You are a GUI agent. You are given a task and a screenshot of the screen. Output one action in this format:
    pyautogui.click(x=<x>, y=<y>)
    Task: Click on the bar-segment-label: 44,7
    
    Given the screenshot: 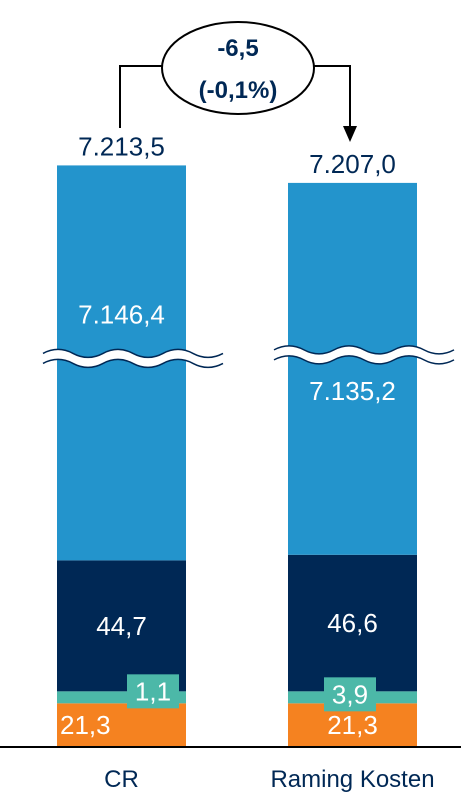 What is the action you would take?
    pyautogui.click(x=121, y=626)
    